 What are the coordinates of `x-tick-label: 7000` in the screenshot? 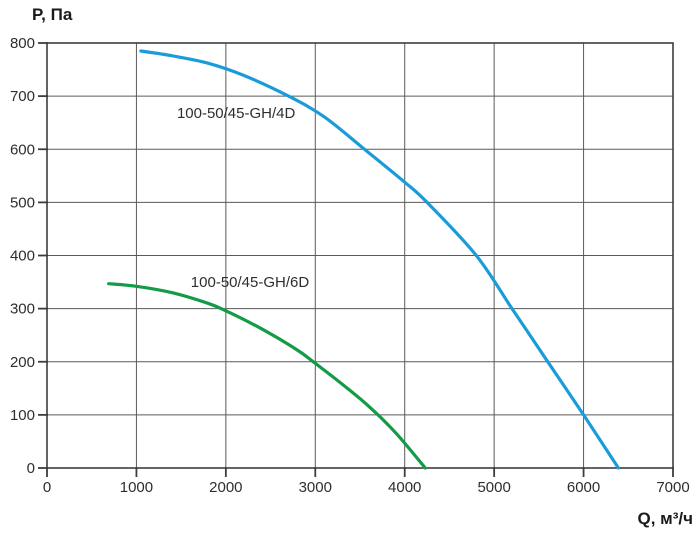 It's located at (672, 487).